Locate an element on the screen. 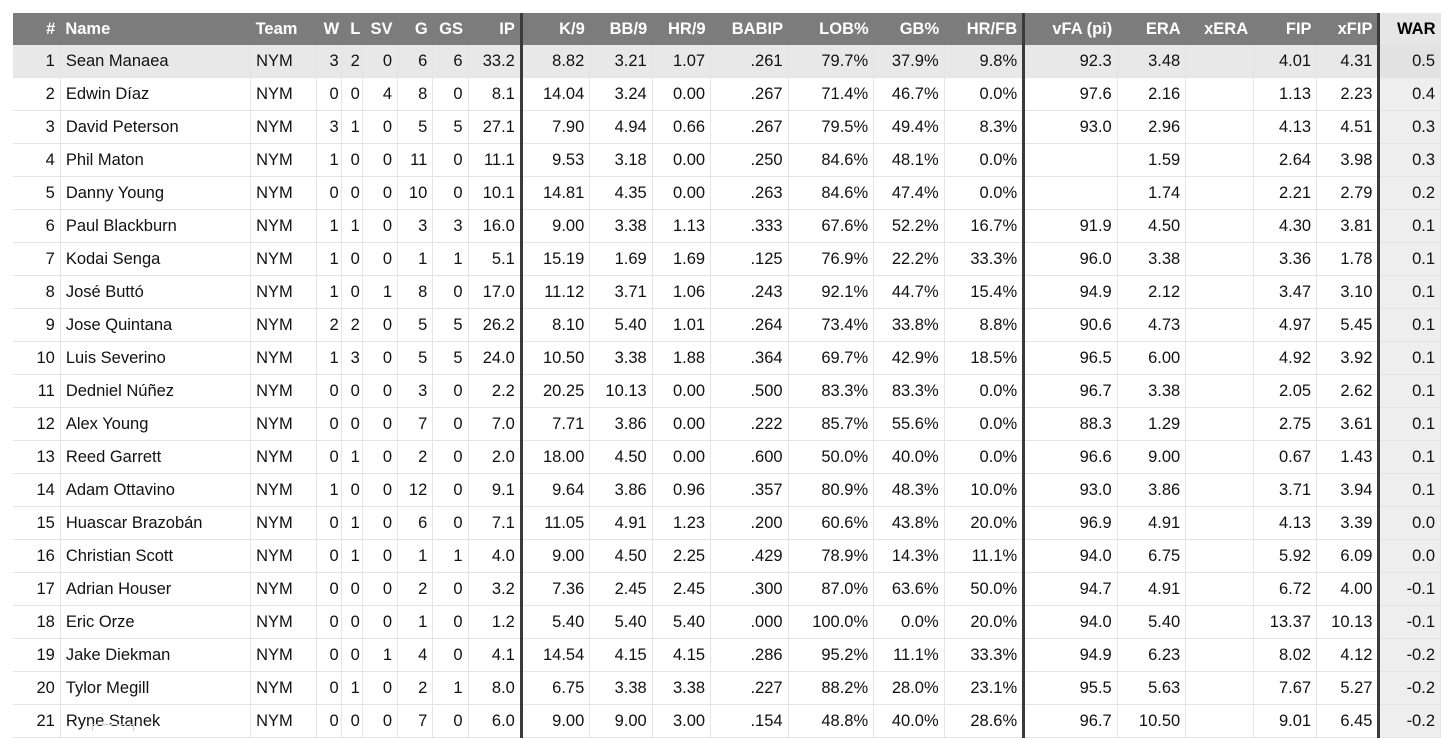 The image size is (1456, 738). column-header-g: G is located at coordinates (415, 29).